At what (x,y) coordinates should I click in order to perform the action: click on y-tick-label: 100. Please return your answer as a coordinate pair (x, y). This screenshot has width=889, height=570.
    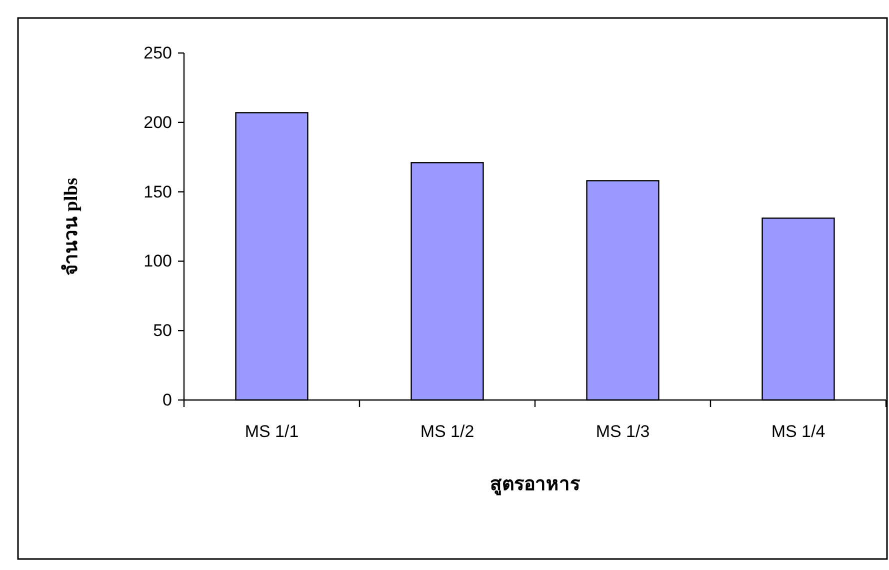
    Looking at the image, I should click on (158, 261).